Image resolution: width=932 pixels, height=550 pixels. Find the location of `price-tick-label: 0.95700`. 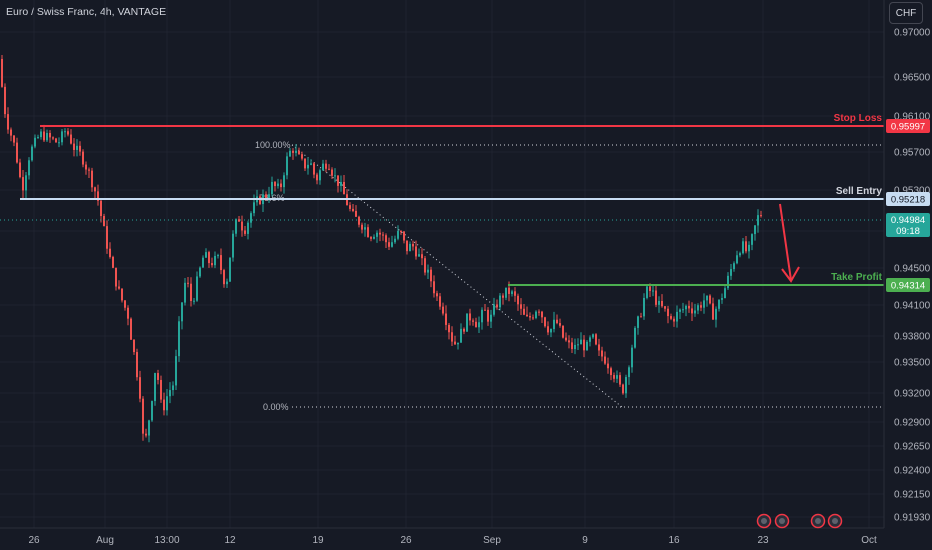

price-tick-label: 0.95700 is located at coordinates (912, 153).